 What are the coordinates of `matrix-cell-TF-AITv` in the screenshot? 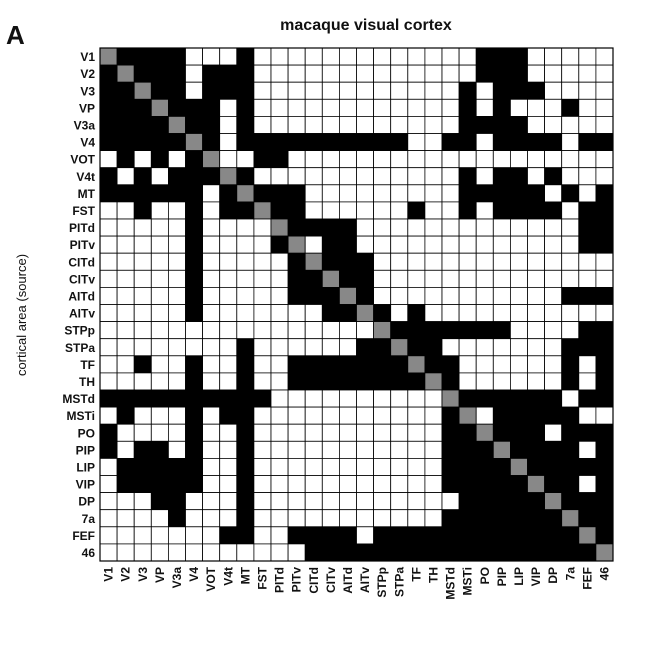 It's located at (365, 364).